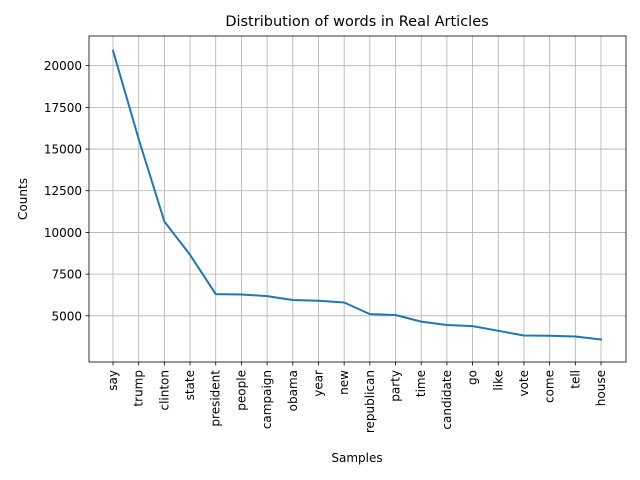  Describe the element at coordinates (344, 382) in the screenshot. I see `x-tick-label-new: new` at that location.